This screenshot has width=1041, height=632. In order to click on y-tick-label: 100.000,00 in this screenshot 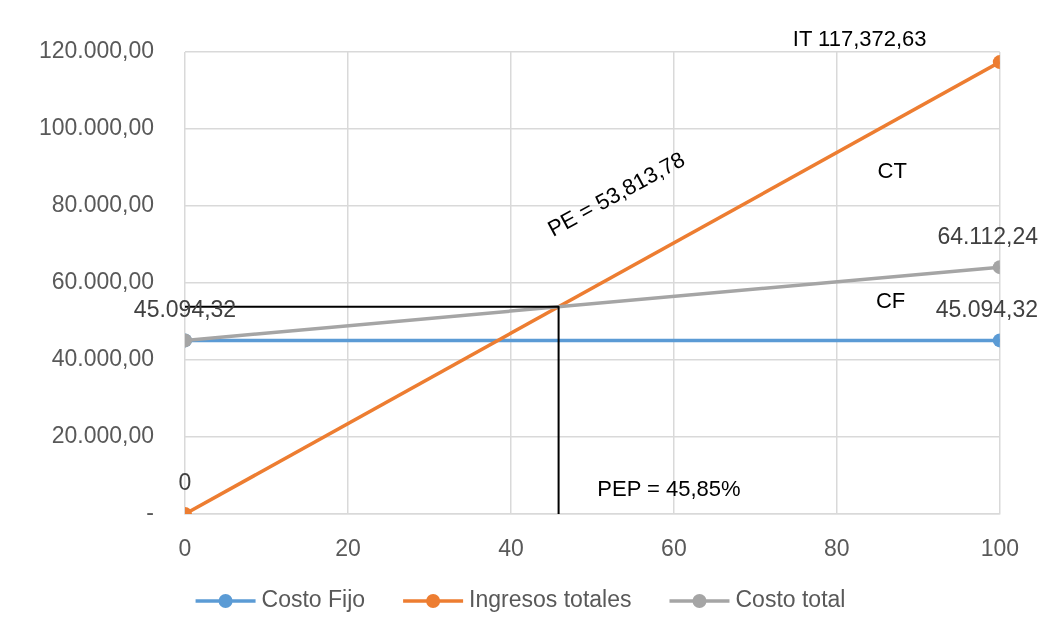, I will do `click(96, 127)`.